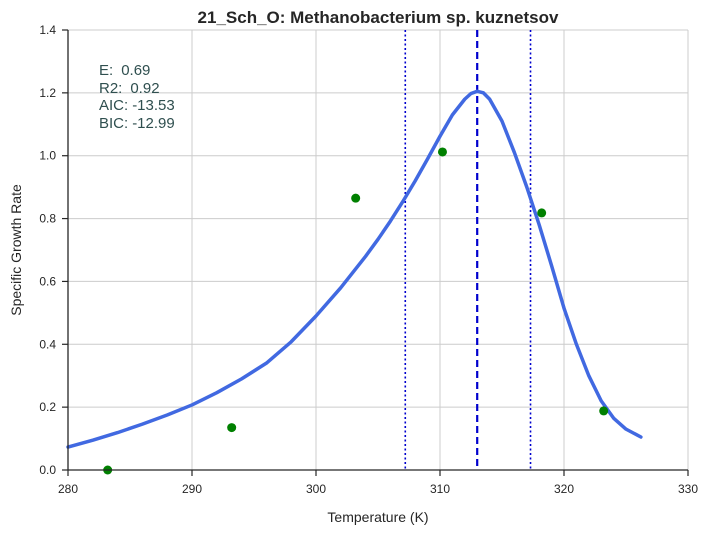 The height and width of the screenshot is (533, 709). I want to click on y-tick-label: 0.4, so click(47, 344).